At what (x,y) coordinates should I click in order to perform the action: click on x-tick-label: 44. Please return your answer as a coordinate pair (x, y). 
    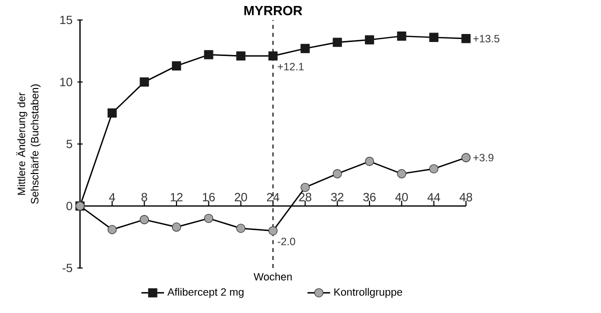
    Looking at the image, I should click on (433, 197).